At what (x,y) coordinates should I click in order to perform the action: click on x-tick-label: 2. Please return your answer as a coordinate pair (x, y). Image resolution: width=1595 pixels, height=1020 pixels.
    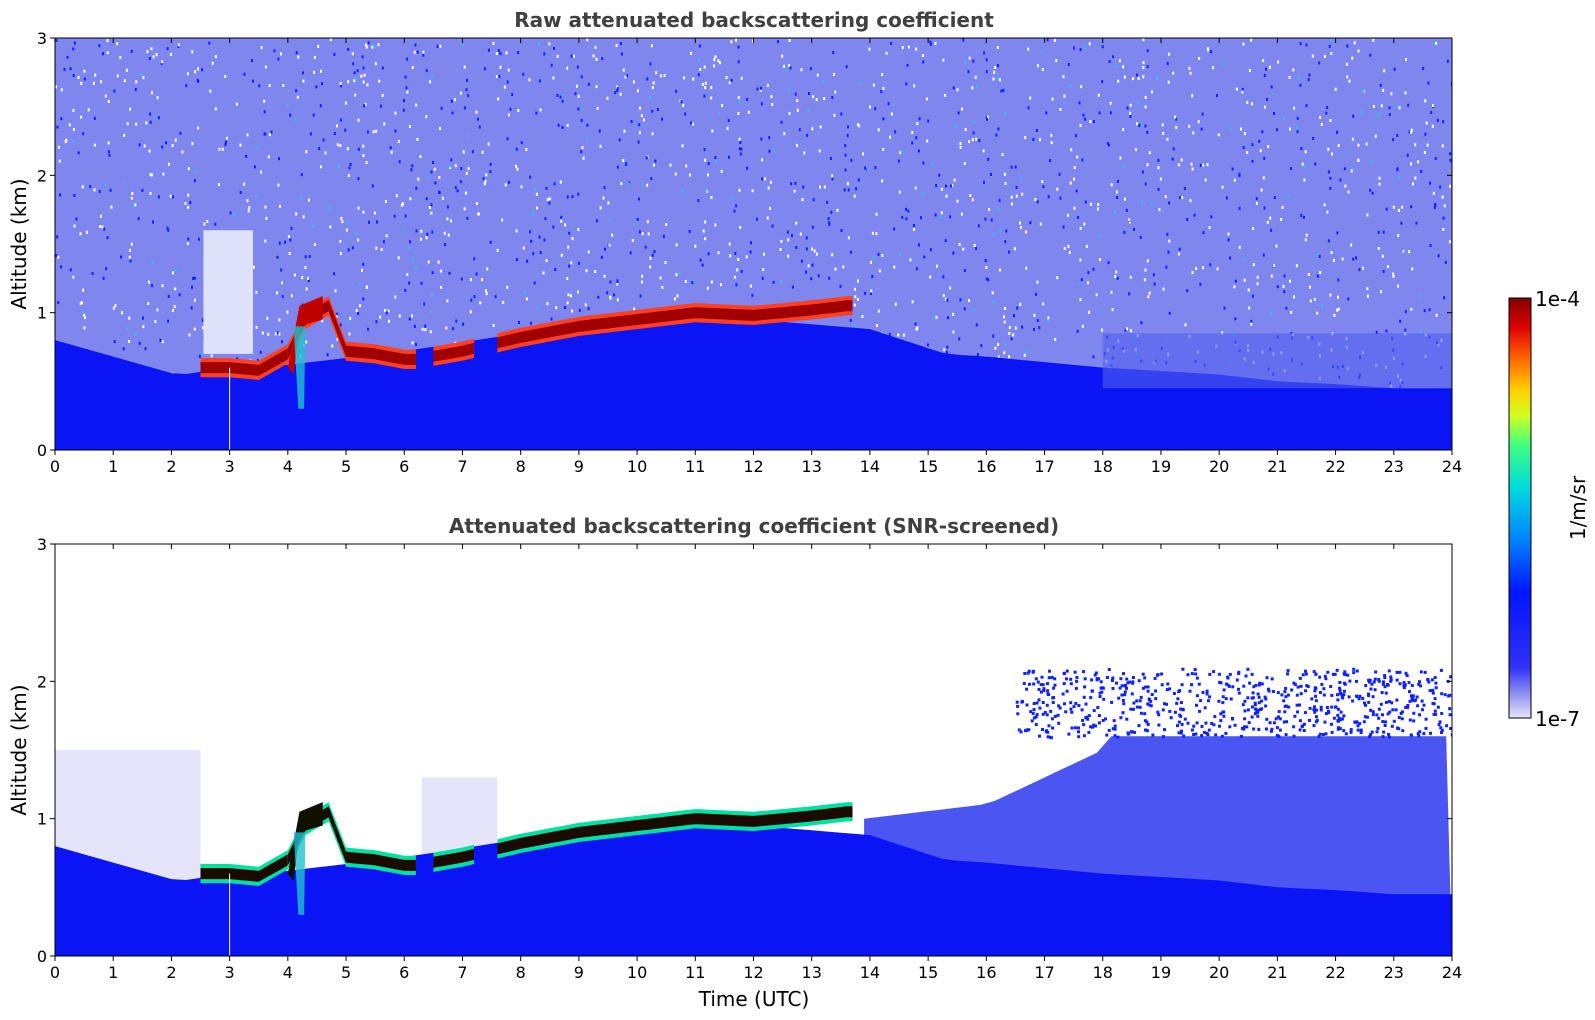
    Looking at the image, I should click on (171, 972).